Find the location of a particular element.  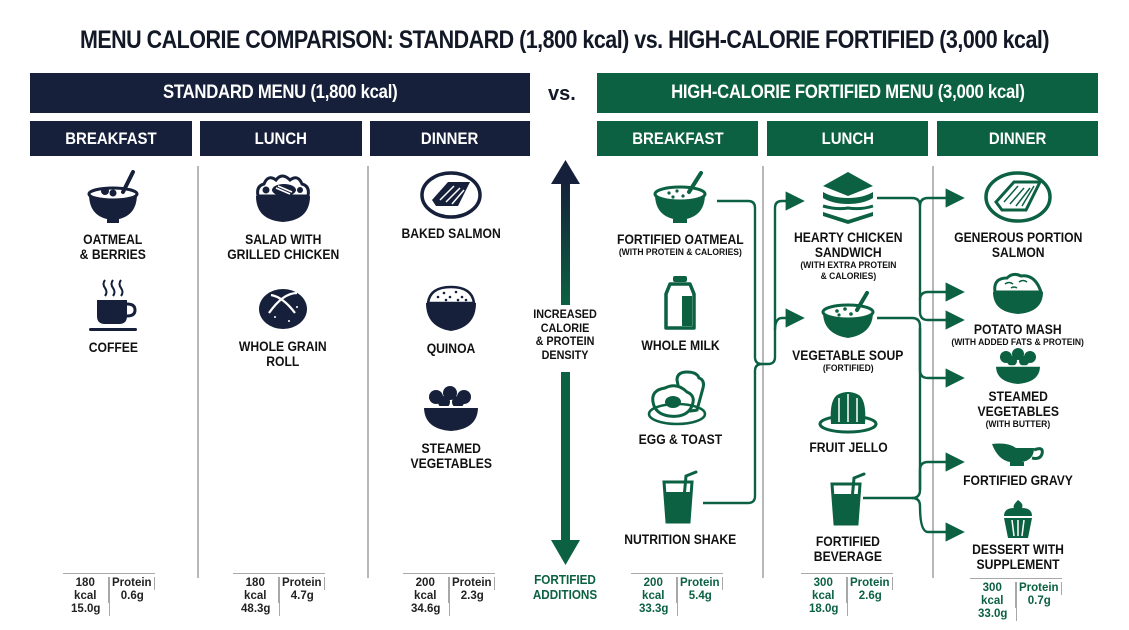

menu-item-nutrition-shake: NUTRITION SHAKE is located at coordinates (680, 507).